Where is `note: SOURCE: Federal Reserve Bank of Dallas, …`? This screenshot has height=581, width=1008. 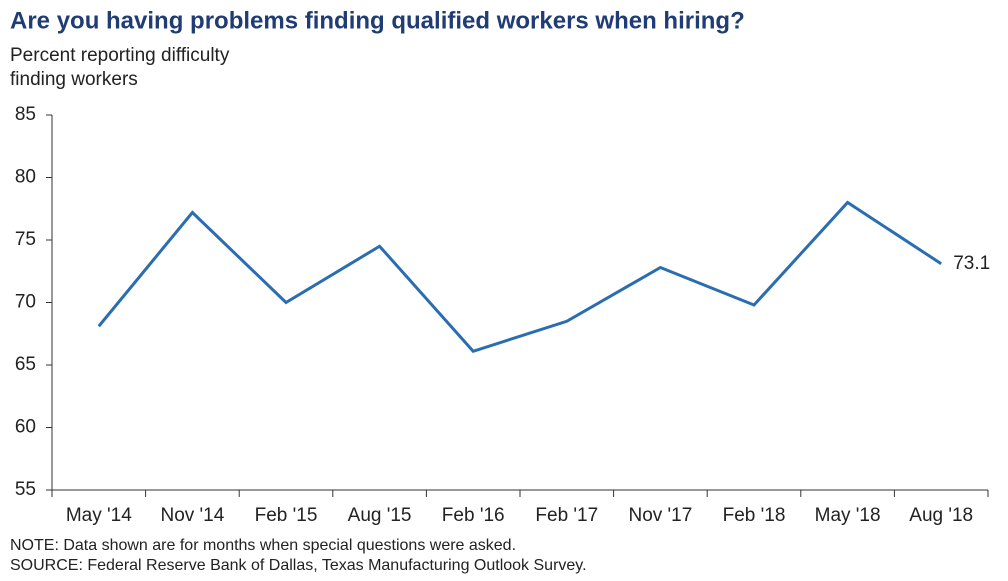
note: SOURCE: Federal Reserve Bank of Dallas, … is located at coordinates (298, 565).